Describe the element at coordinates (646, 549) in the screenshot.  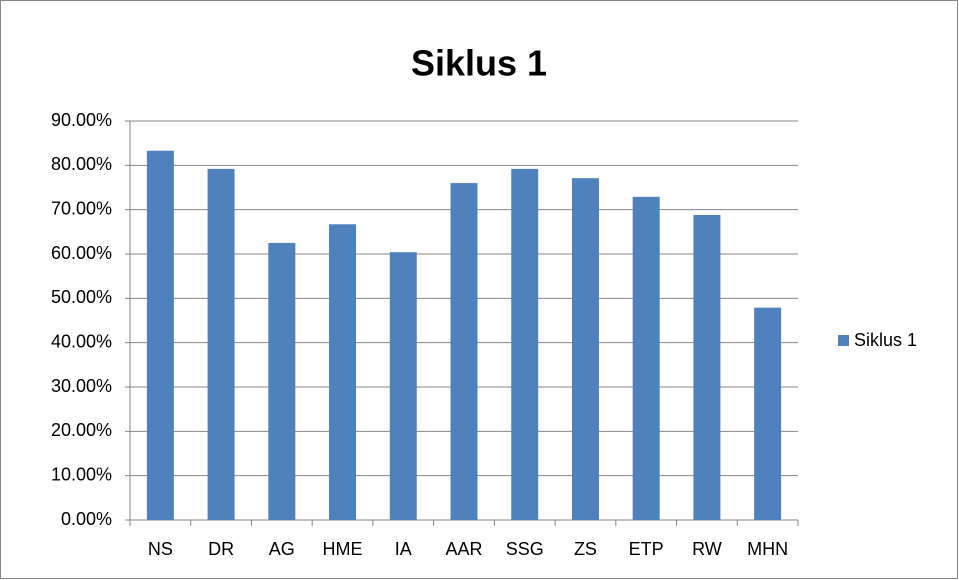
I see `x-tick-label: ETP` at that location.